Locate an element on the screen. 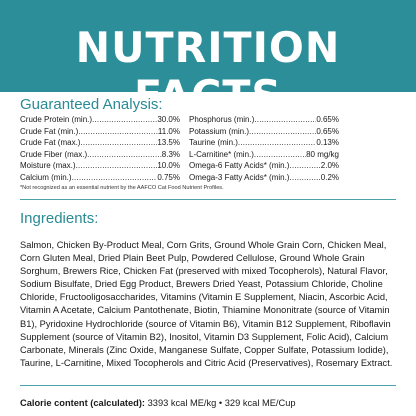 This screenshot has height=416, width=416. analysis-row: Taurine (min.)0.13% is located at coordinates (264, 143).